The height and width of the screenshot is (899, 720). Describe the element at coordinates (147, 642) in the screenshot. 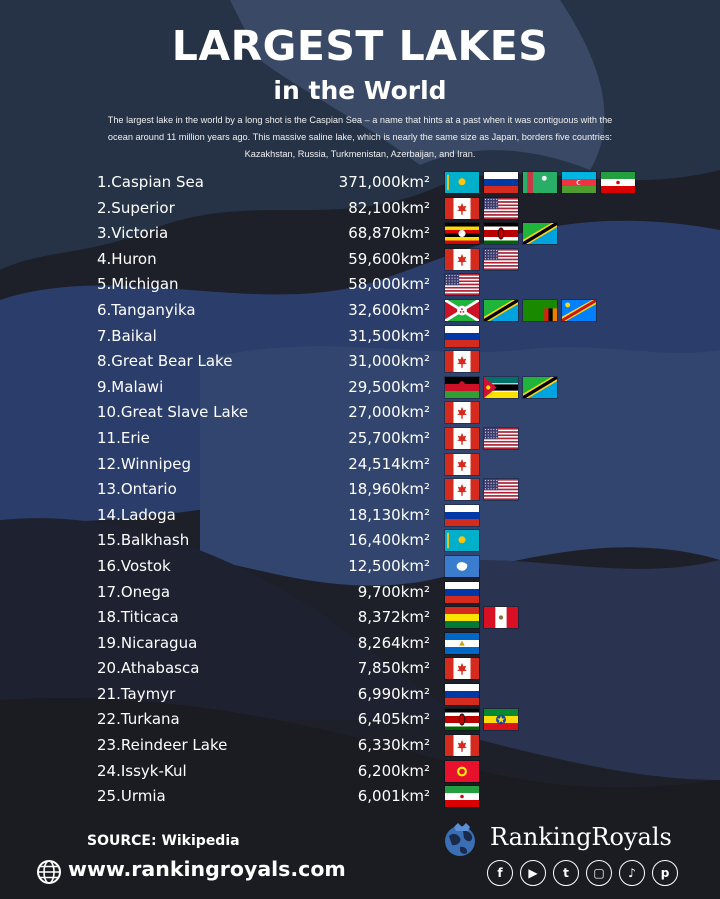

I see `lake-name: 19.Nicaragua` at that location.